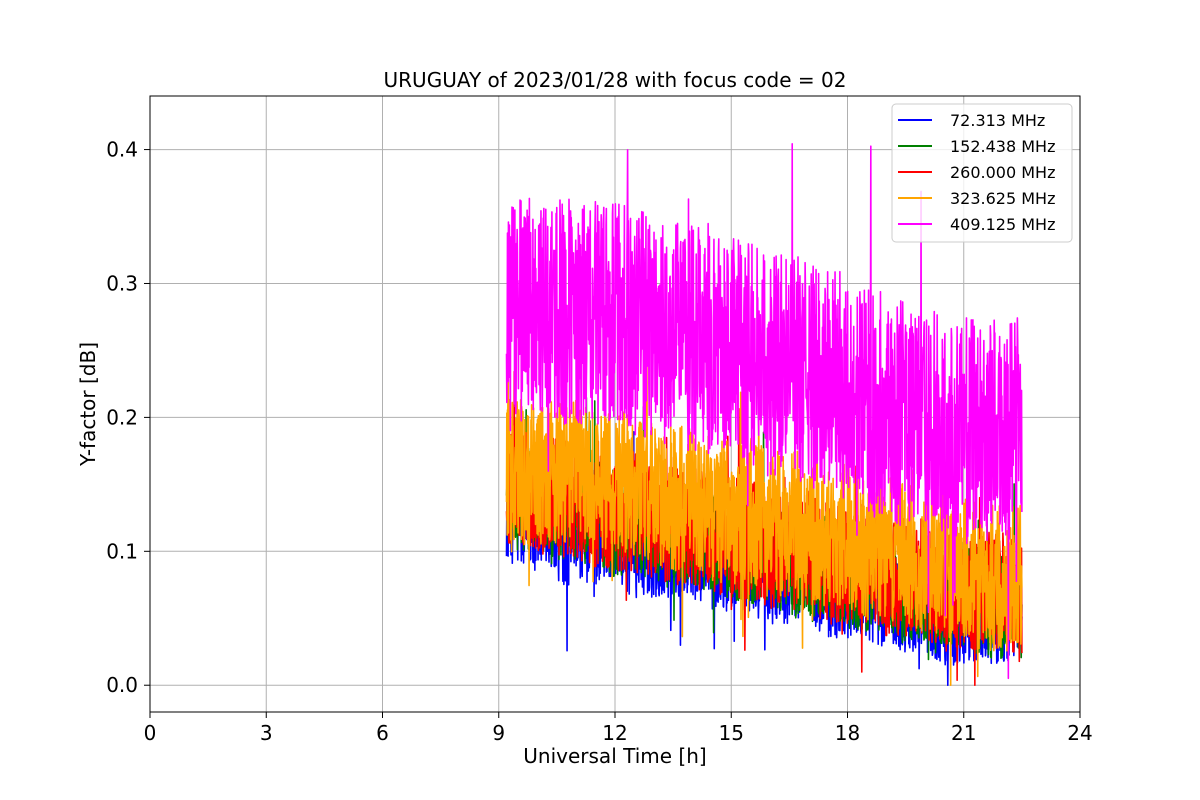 The image size is (1200, 800). What do you see at coordinates (122, 685) in the screenshot?
I see `y-tick-label: 0.0` at bounding box center [122, 685].